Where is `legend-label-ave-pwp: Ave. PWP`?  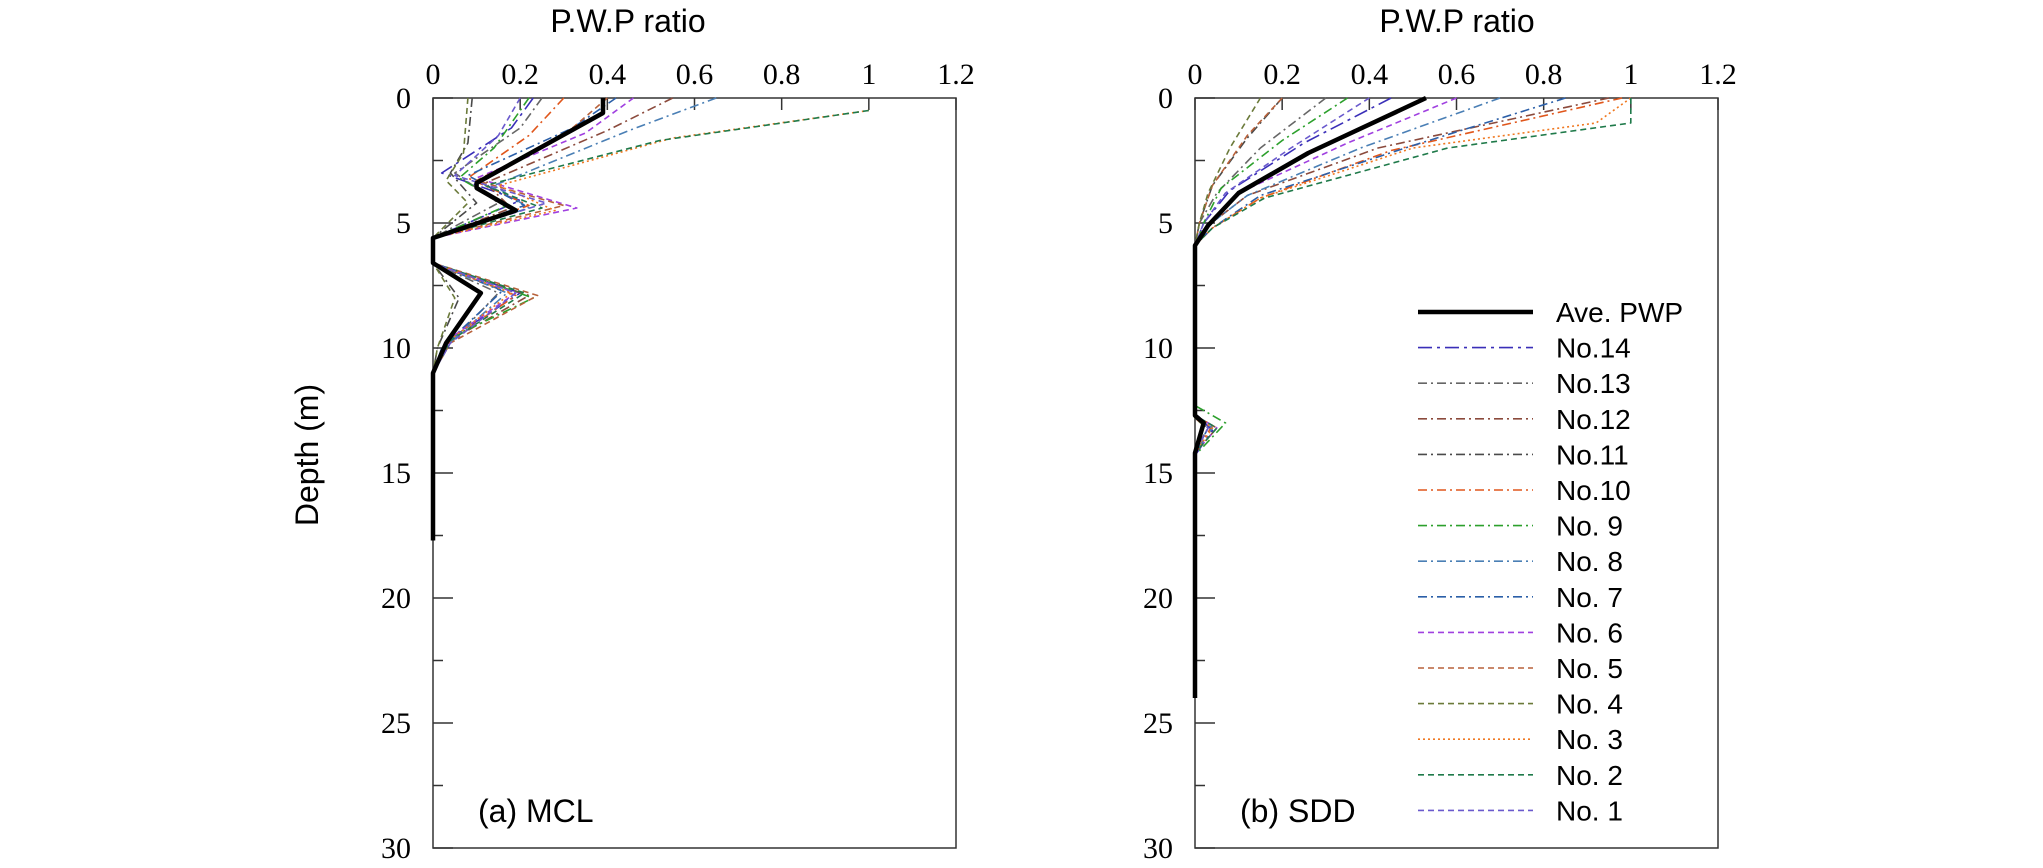
legend-label-ave-pwp: Ave. PWP is located at coordinates (1619, 312).